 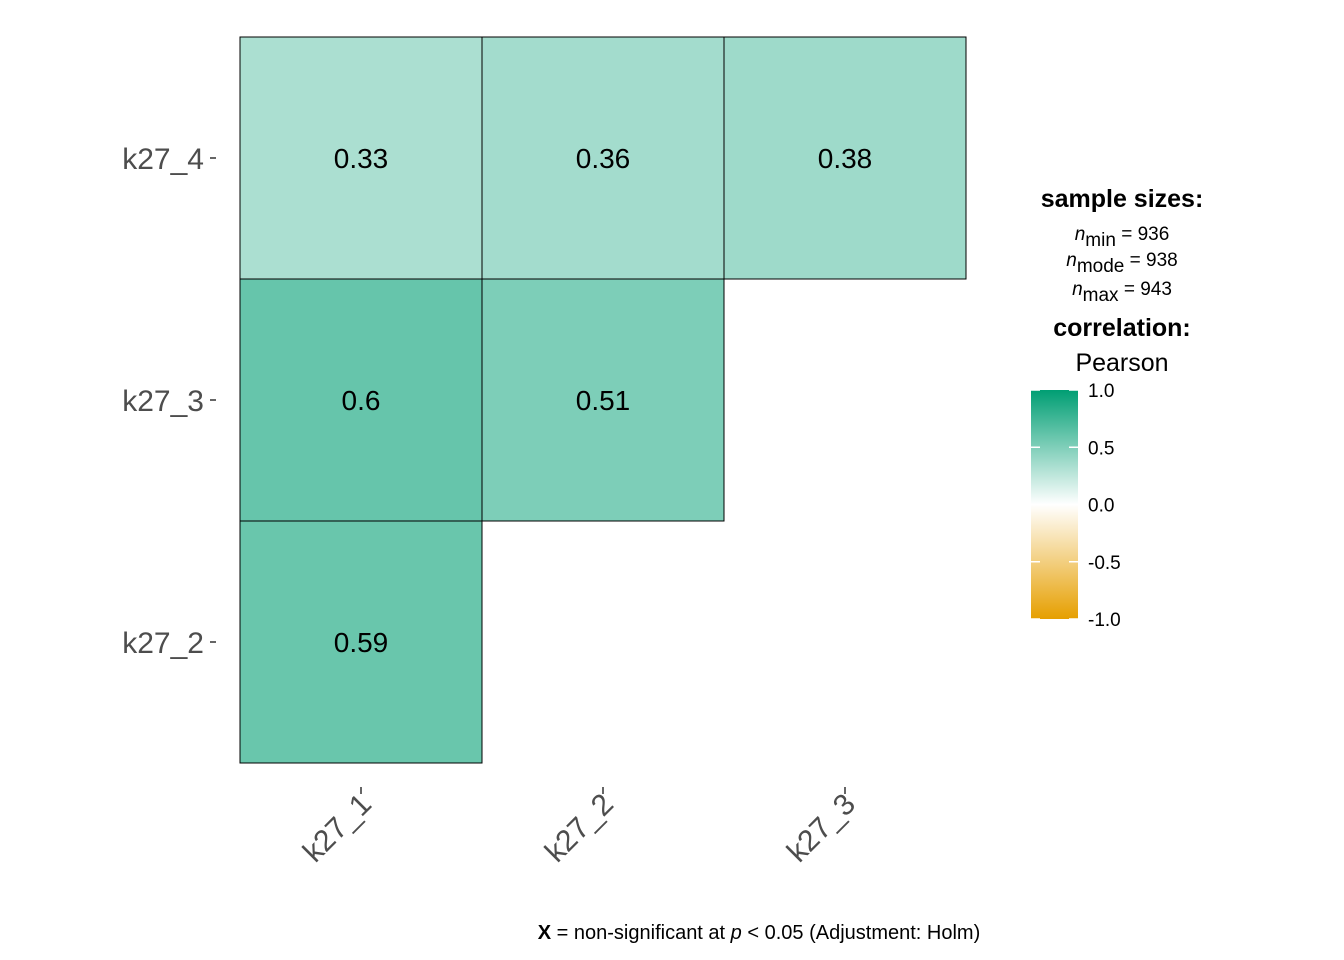 What do you see at coordinates (163, 643) in the screenshot?
I see `y-tick-label-k27_2: k27_2` at bounding box center [163, 643].